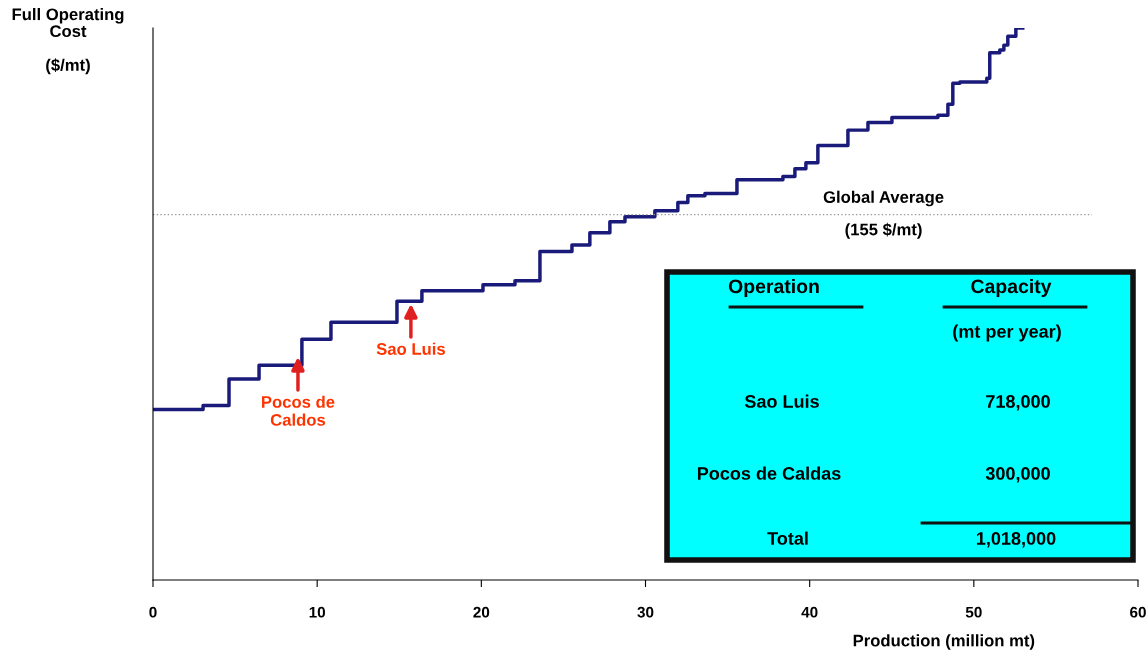 Image resolution: width=1146 pixels, height=659 pixels. Describe the element at coordinates (1138, 612) in the screenshot. I see `x-tick-label: 60` at that location.